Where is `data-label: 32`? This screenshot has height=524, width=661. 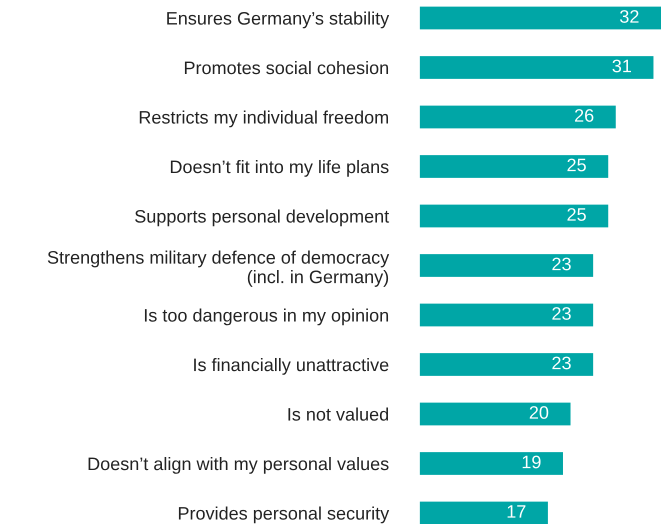 data-label: 32 is located at coordinates (629, 16).